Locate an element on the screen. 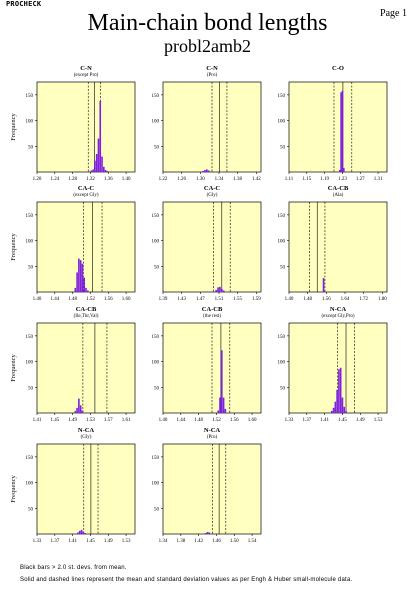  x-tick-label: 1.33 is located at coordinates (37, 541).